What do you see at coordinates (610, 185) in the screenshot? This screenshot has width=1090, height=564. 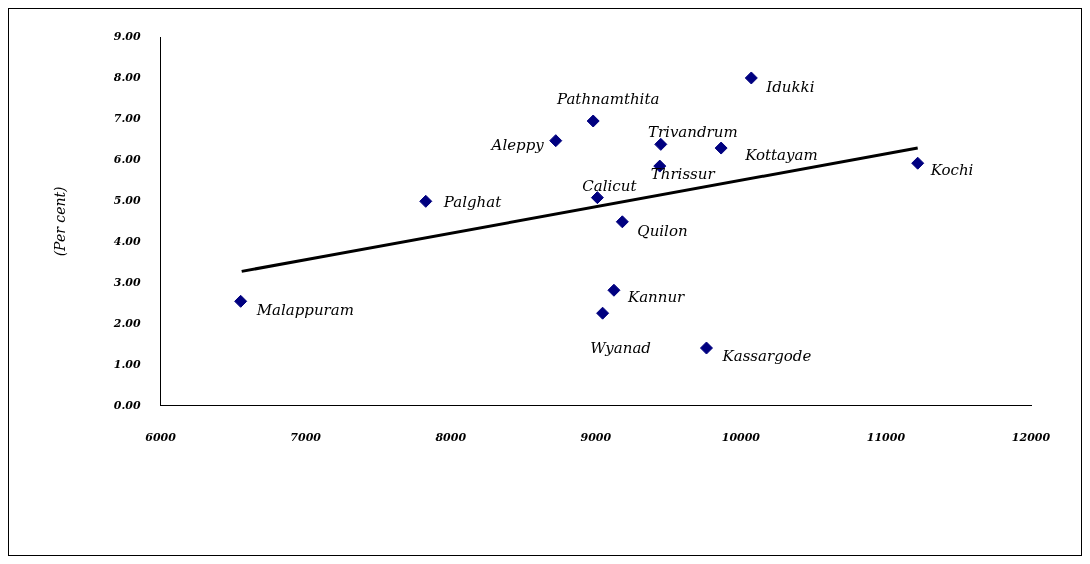 I see `annotation: Calicut` at bounding box center [610, 185].